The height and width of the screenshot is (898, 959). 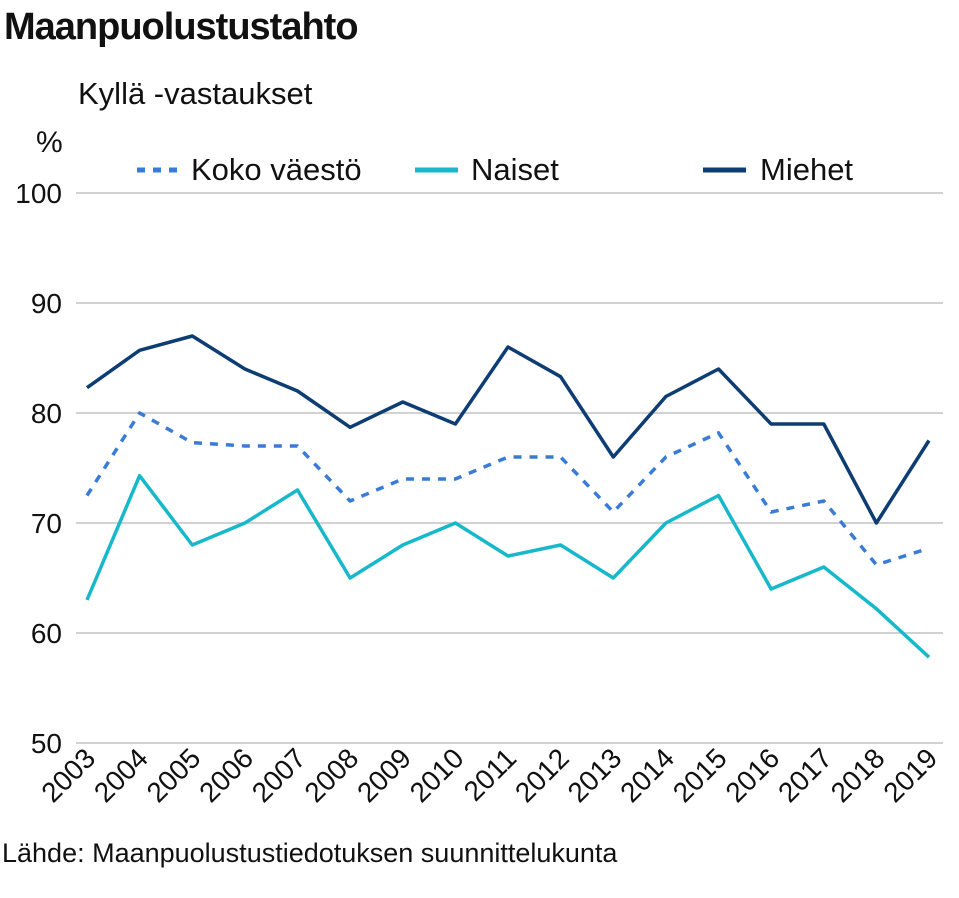 I want to click on y-axis-ticks: 50 60 70 80 90 100, so click(x=38, y=468).